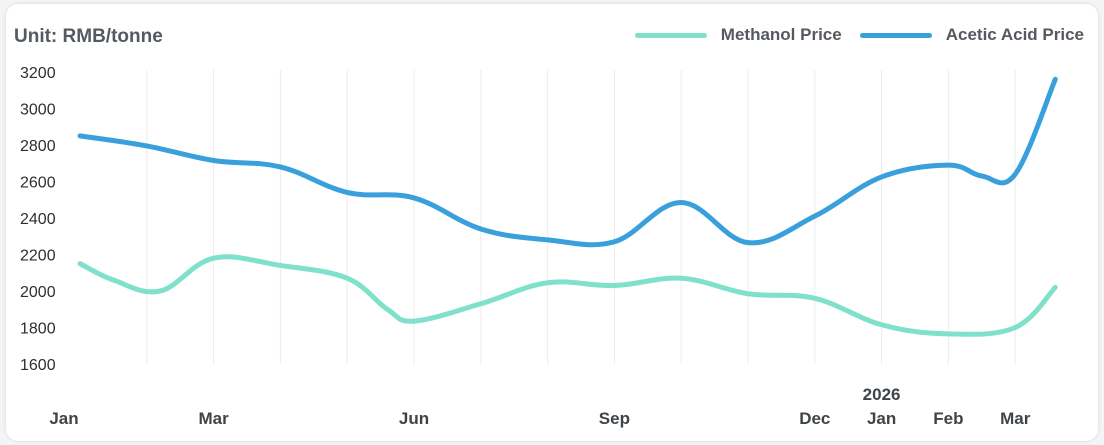  Describe the element at coordinates (895, 35) in the screenshot. I see `legend-swatch-acetic-acid` at that location.